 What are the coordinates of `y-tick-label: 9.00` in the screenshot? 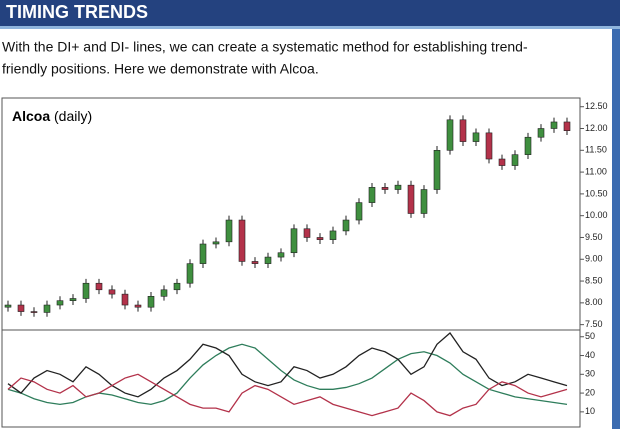 It's located at (594, 259).